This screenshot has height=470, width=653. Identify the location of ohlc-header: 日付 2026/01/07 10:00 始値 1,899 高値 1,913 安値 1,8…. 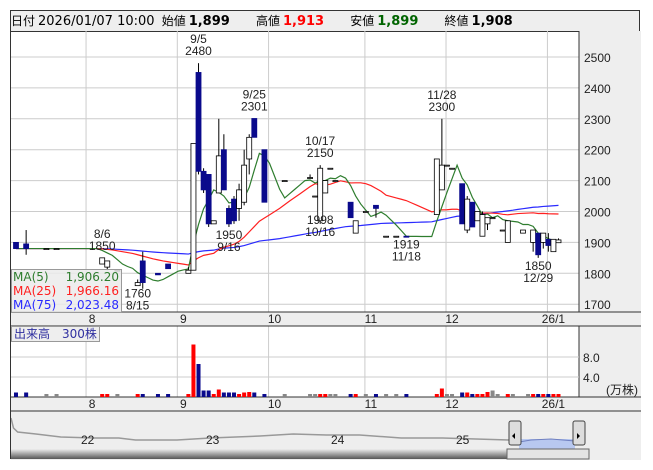
(325, 21).